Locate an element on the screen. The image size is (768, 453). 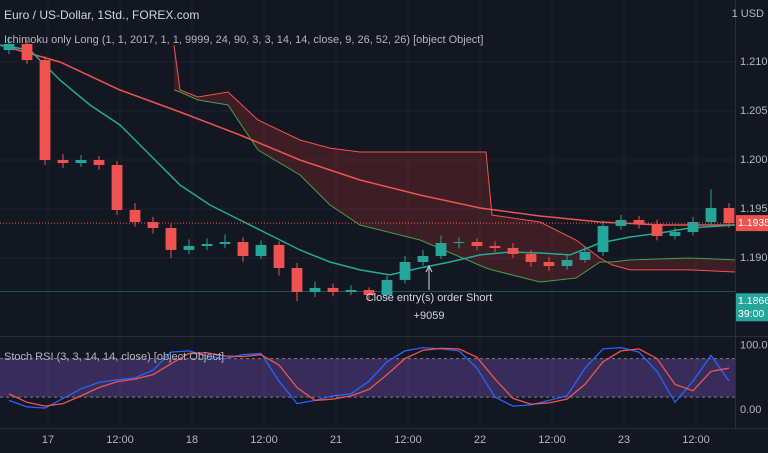
x-tick-label: 22 is located at coordinates (480, 440).